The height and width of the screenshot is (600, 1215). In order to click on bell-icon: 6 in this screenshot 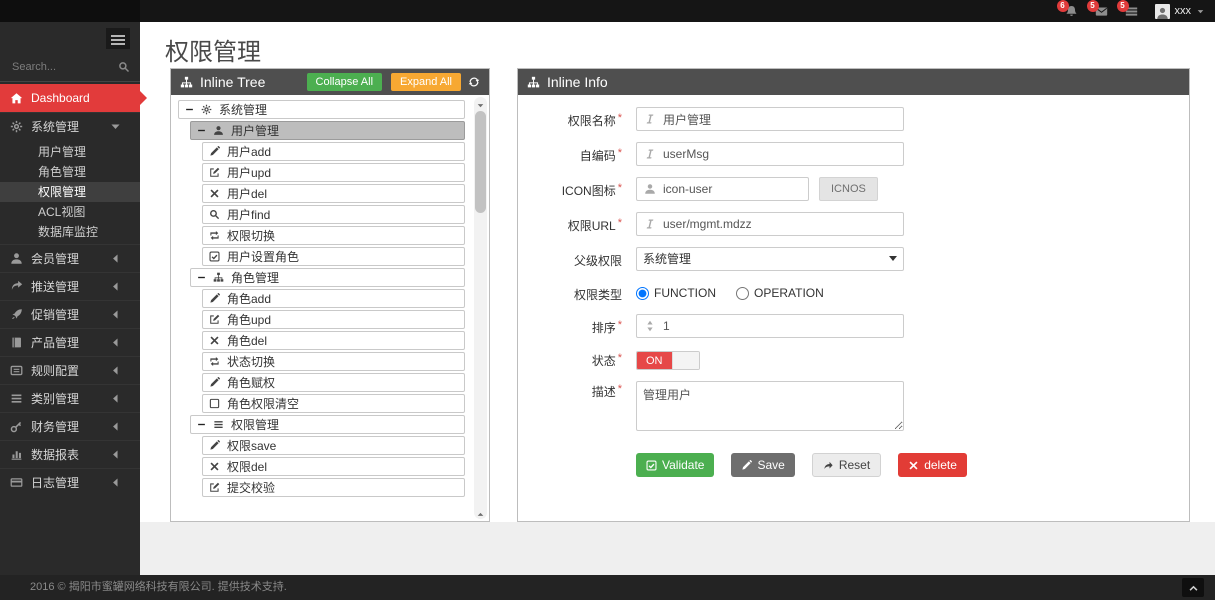, I will do `click(1067, 9)`.